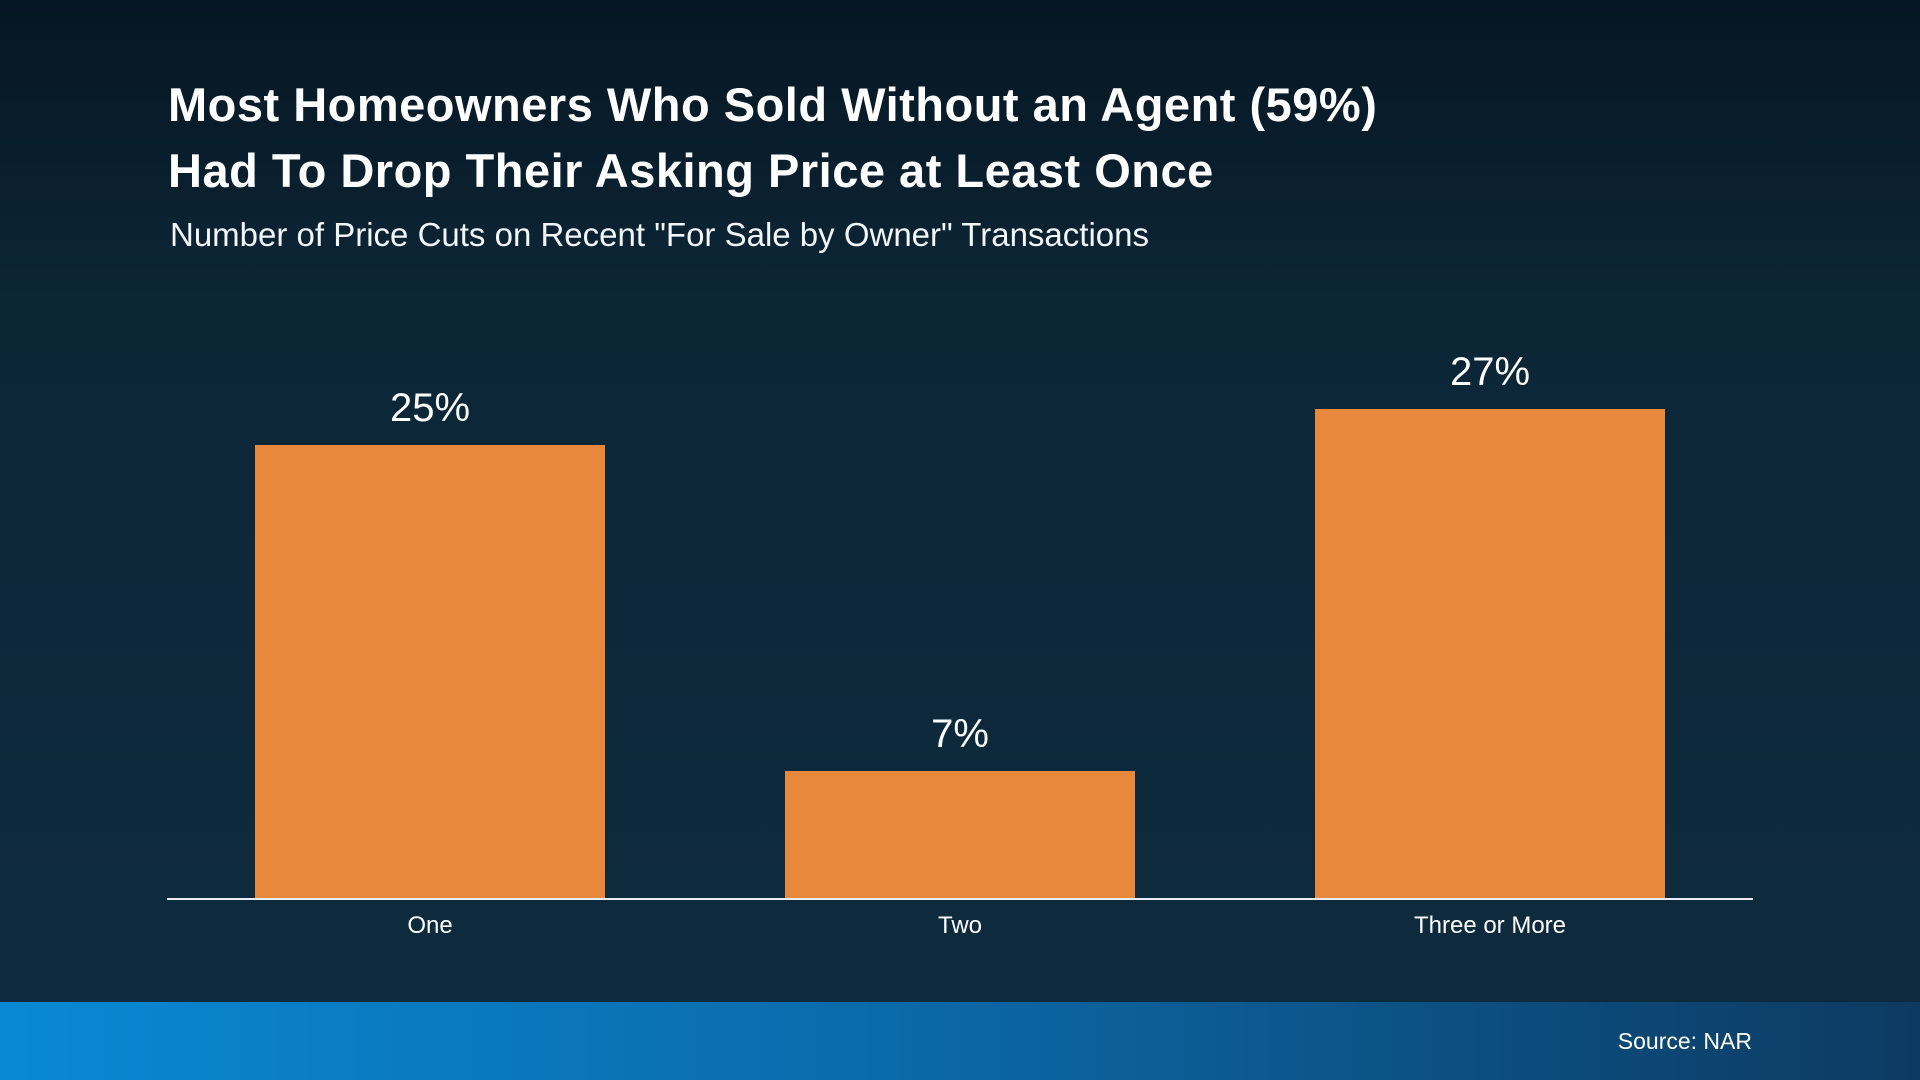  I want to click on footer-bar: Source: NAR, so click(960, 1041).